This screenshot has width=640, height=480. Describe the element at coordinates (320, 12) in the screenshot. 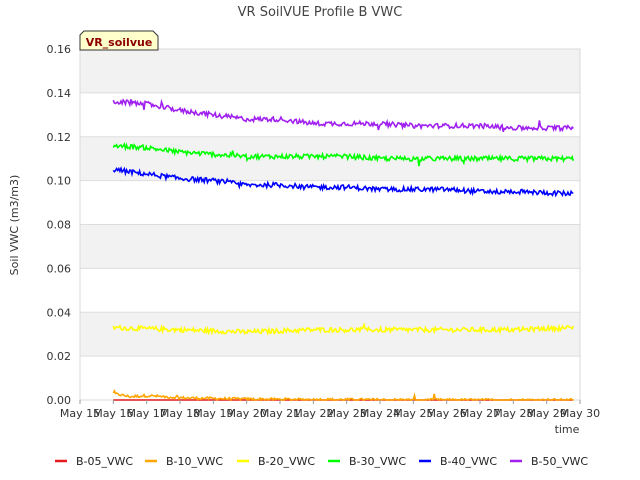

I see `chart-title: VR SoilVUE Profile B VWC` at that location.